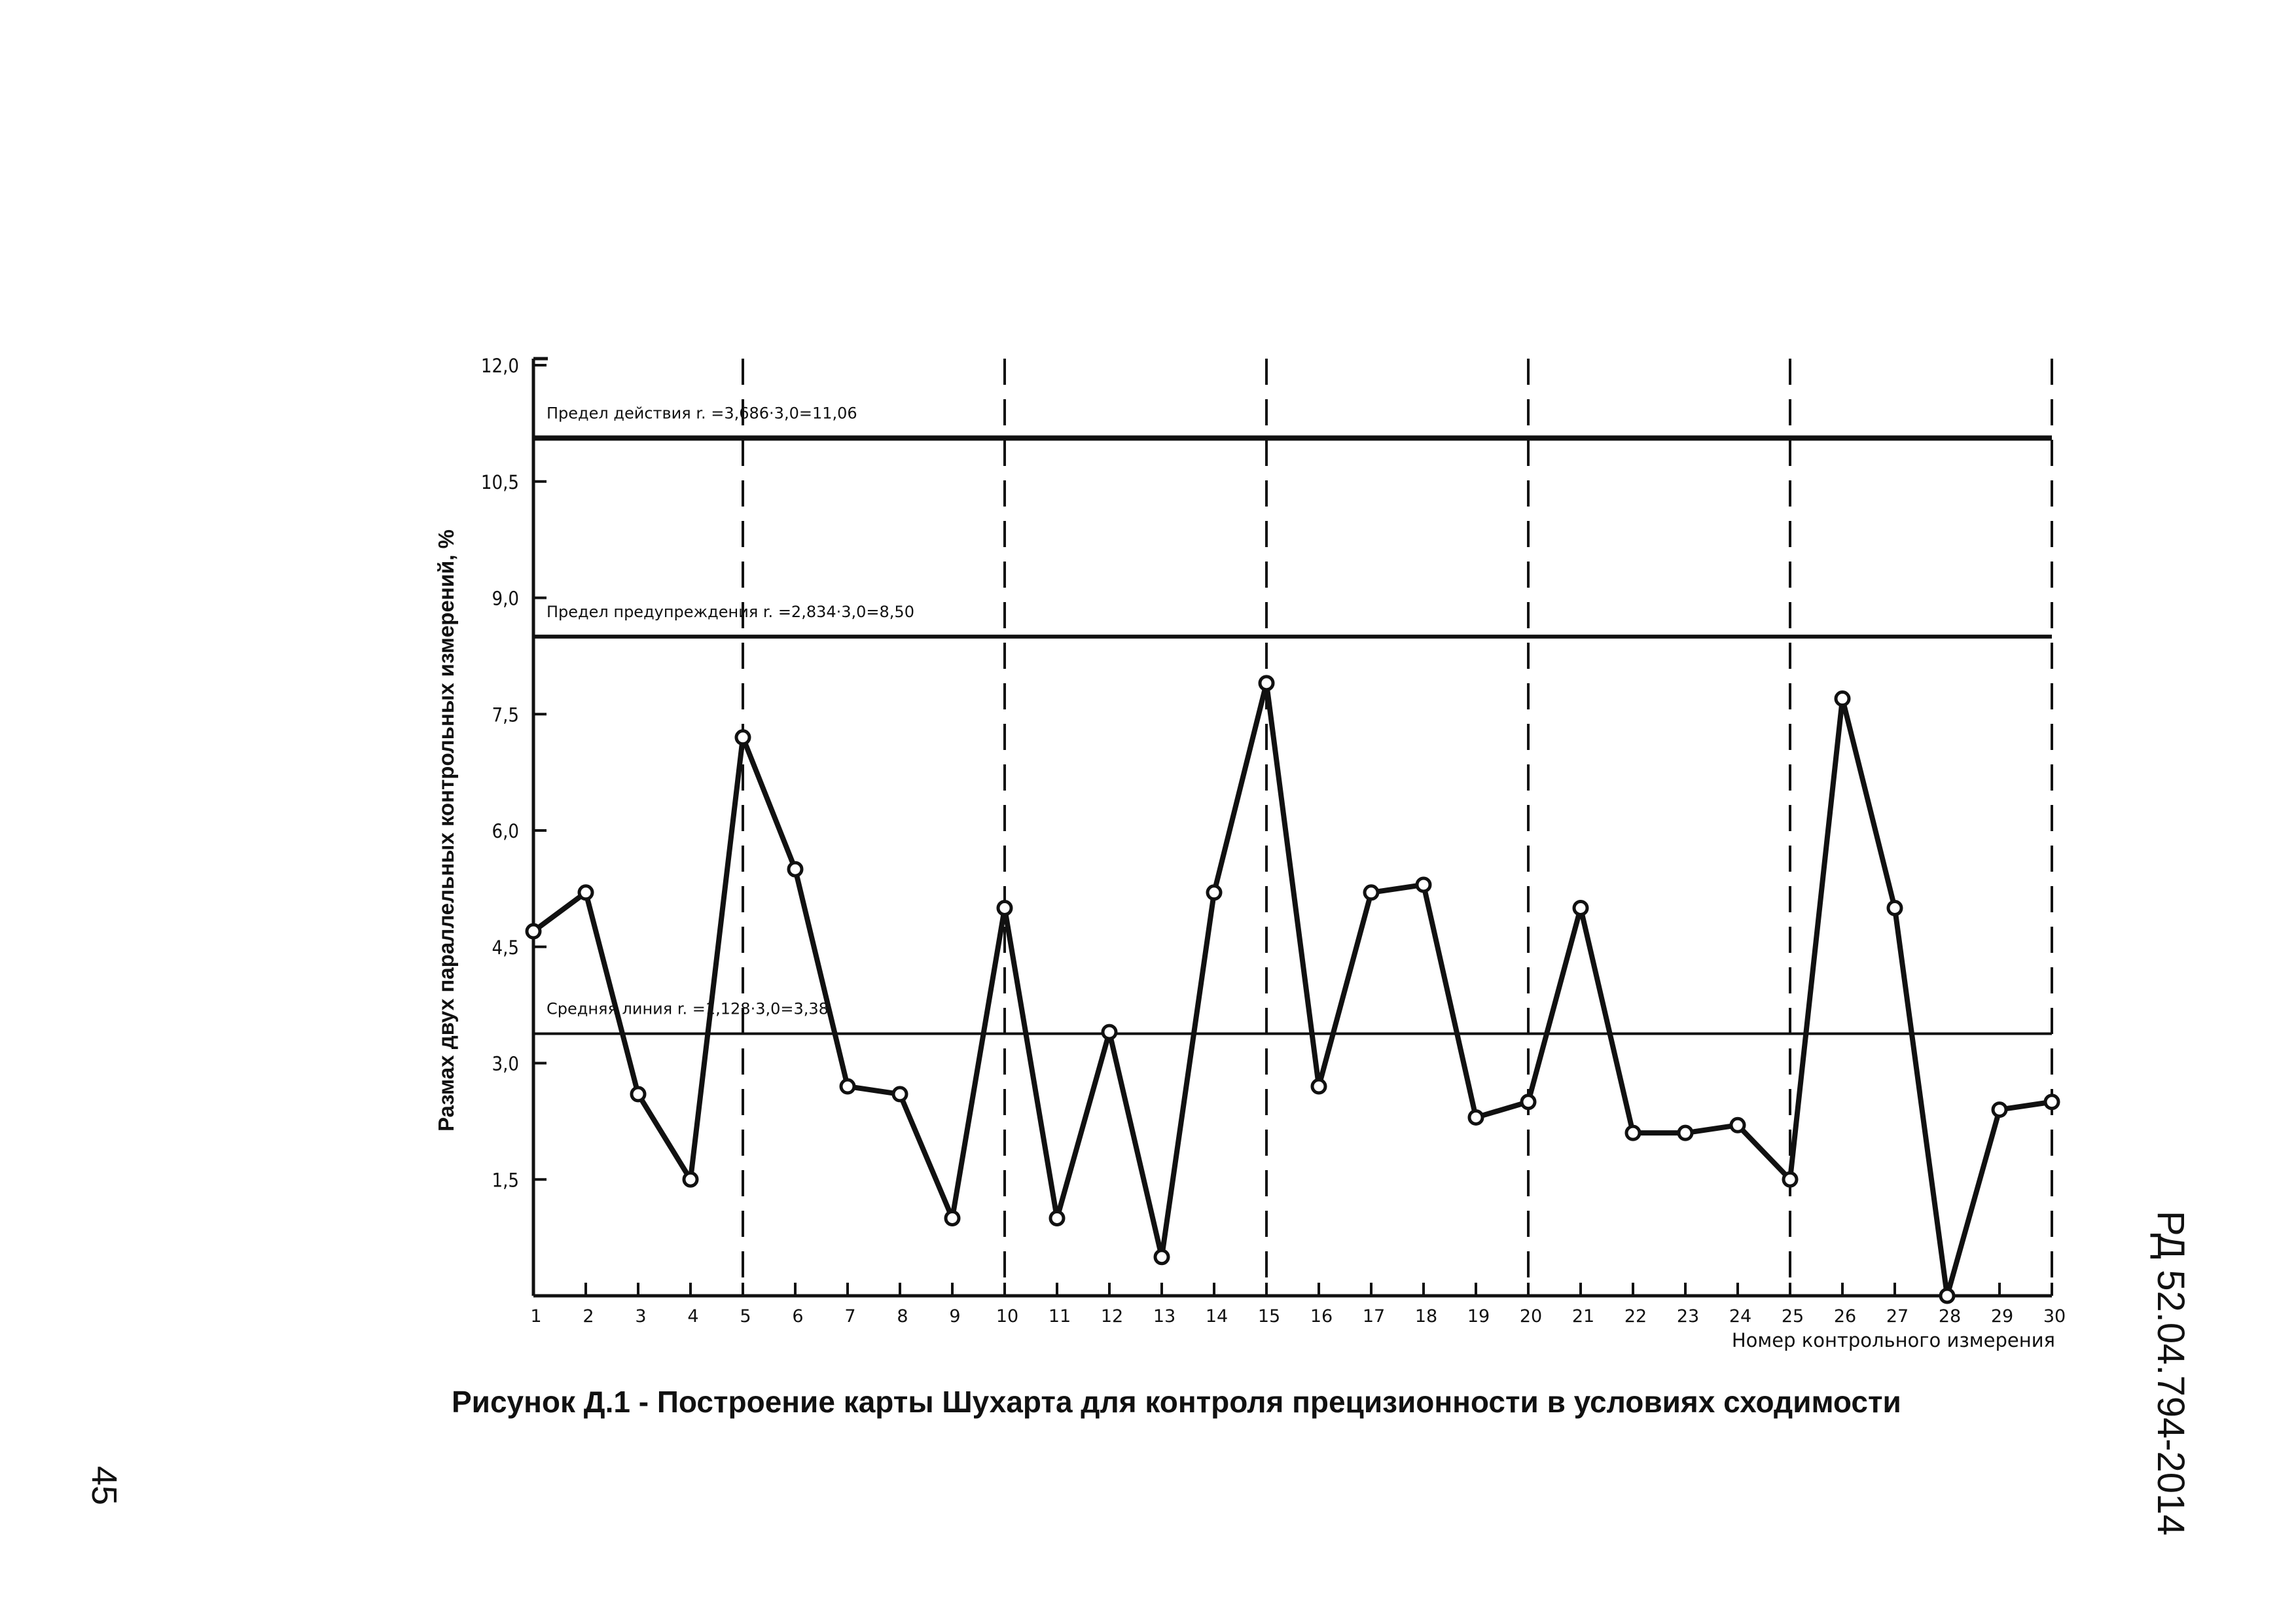 The image size is (2296, 1623). I want to click on x-tick-label: 10, so click(1007, 1316).